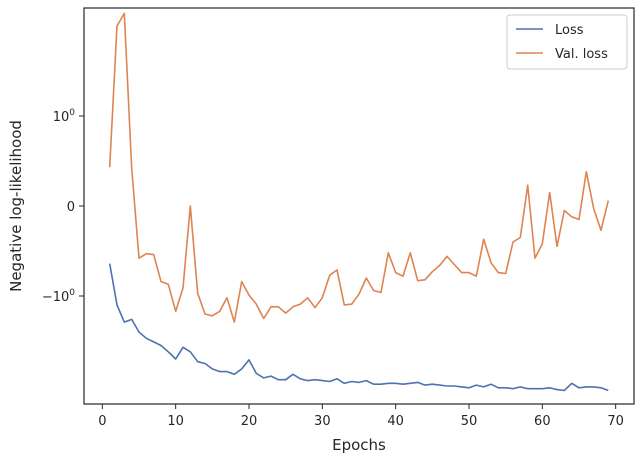 This screenshot has height=463, width=642. What do you see at coordinates (567, 42) in the screenshot?
I see `legend: Loss Val. loss` at bounding box center [567, 42].